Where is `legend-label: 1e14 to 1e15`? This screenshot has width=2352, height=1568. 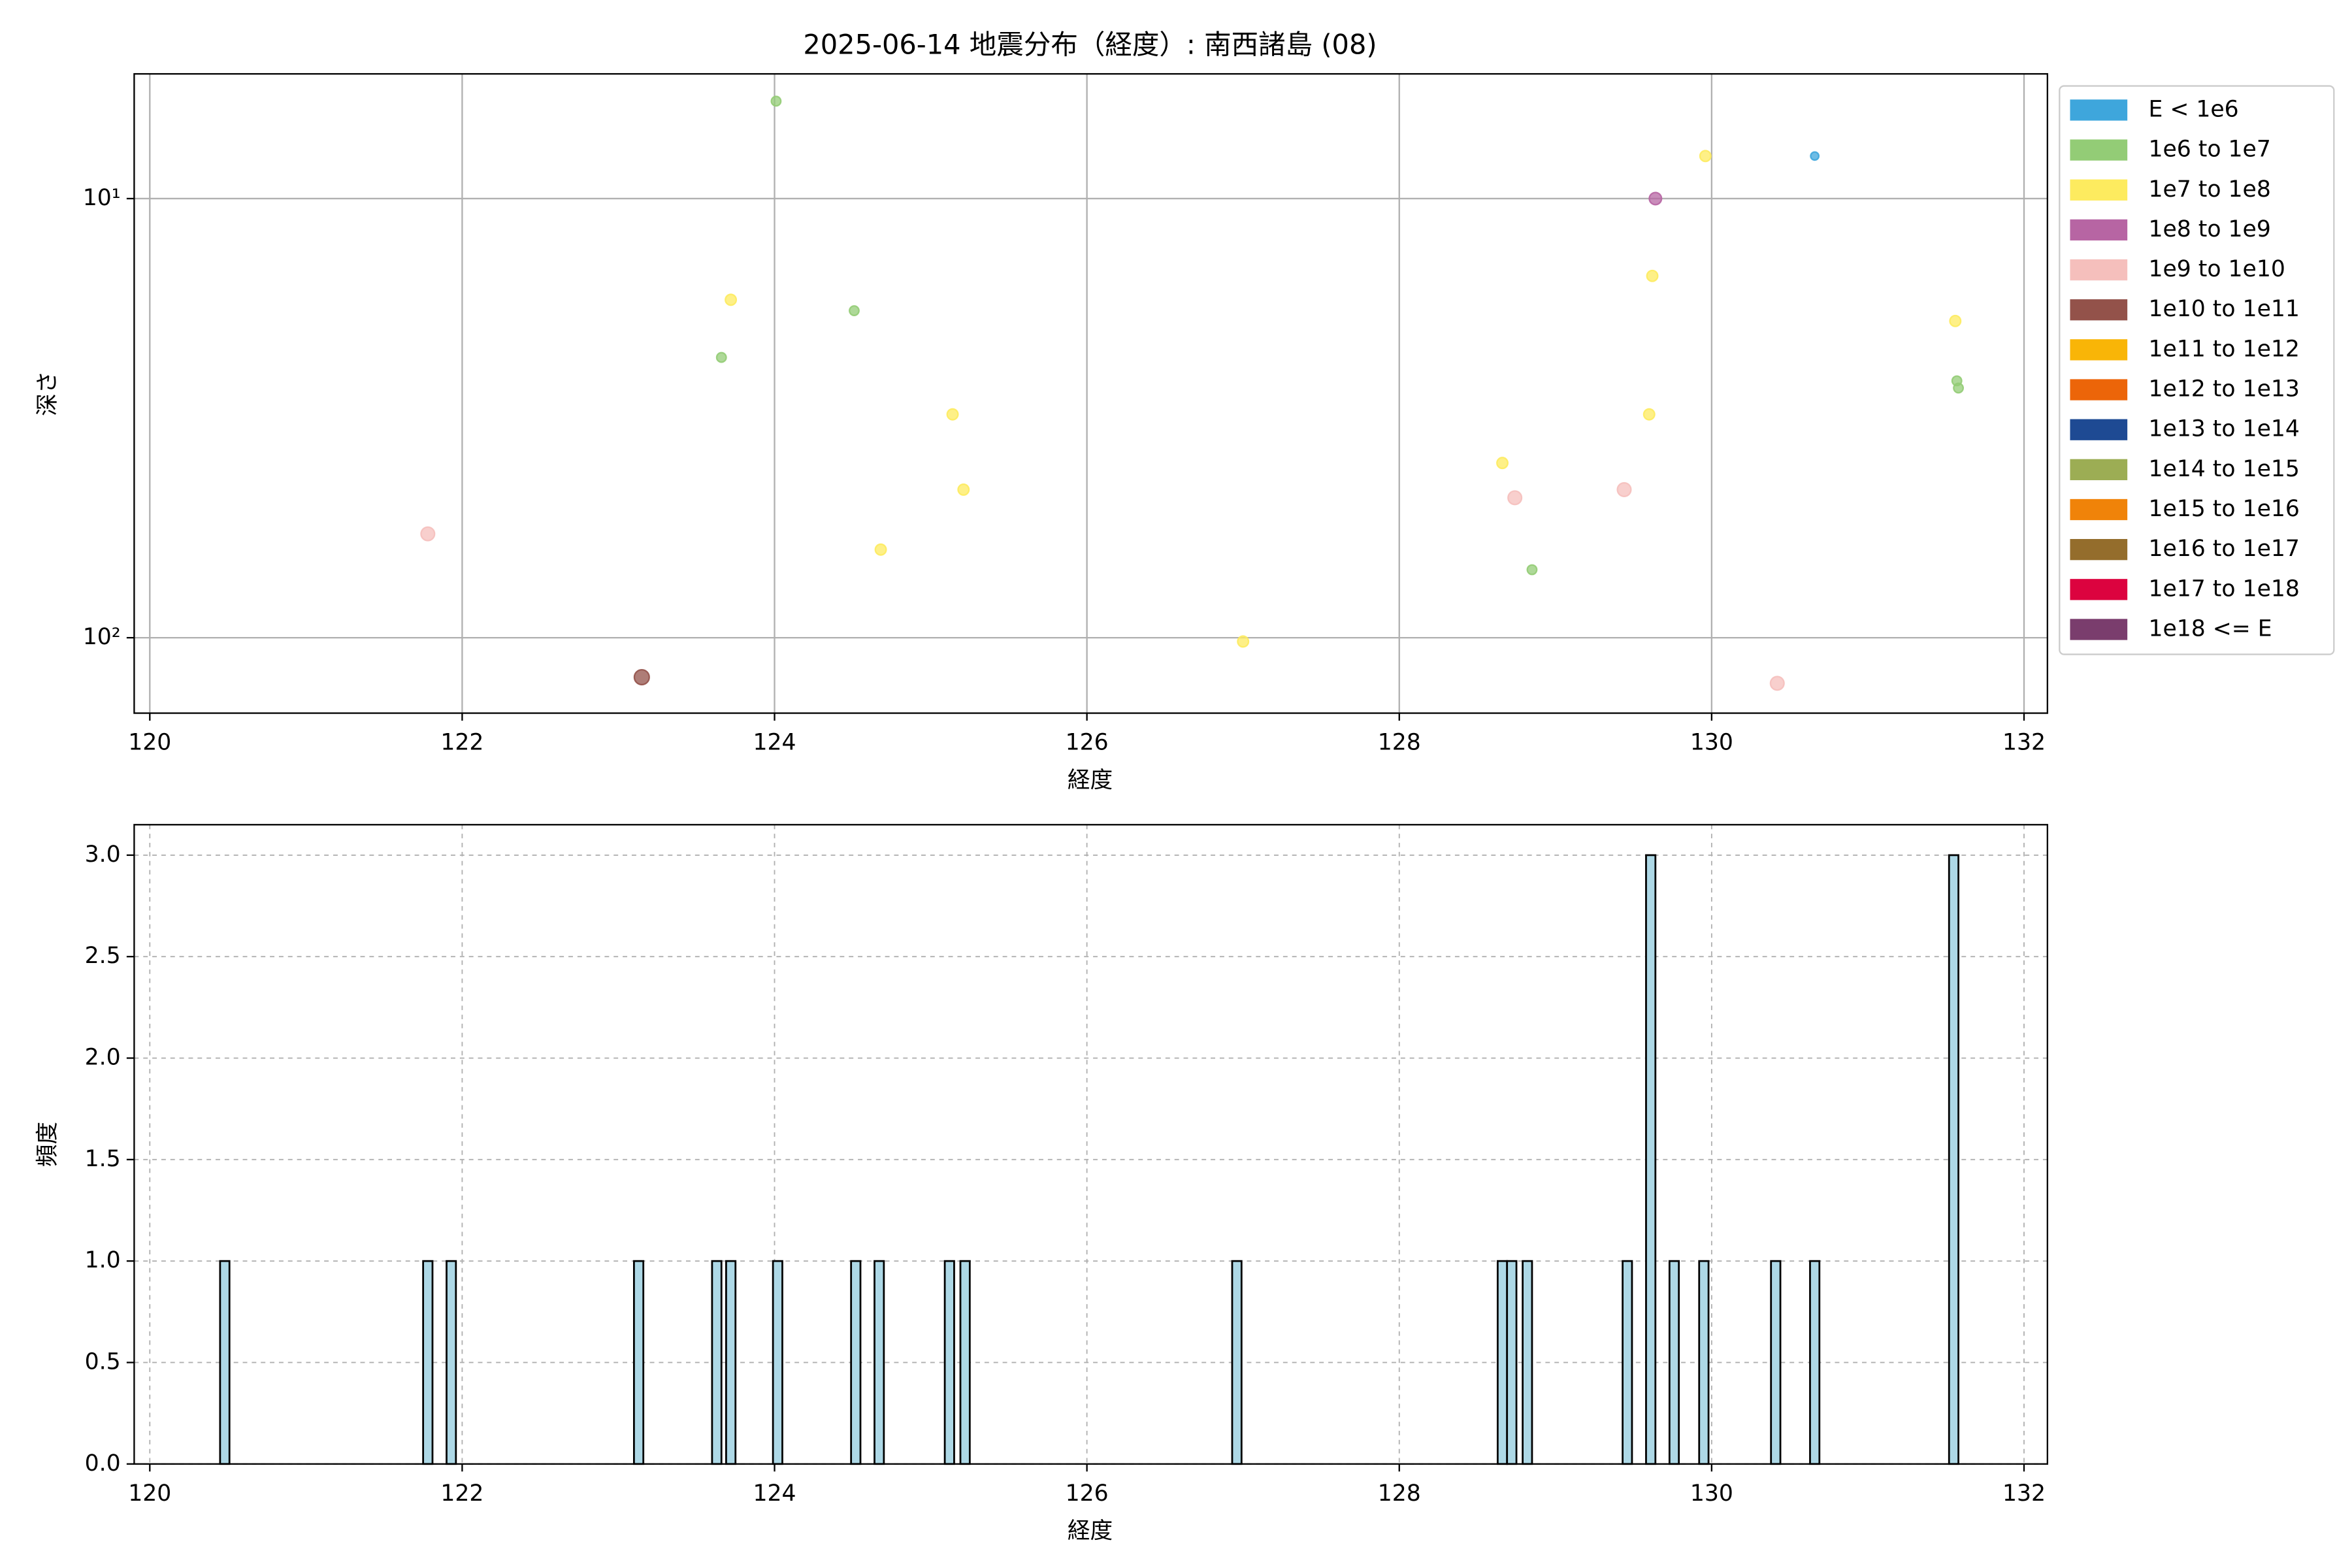 legend-label: 1e14 to 1e15 is located at coordinates (2223, 469).